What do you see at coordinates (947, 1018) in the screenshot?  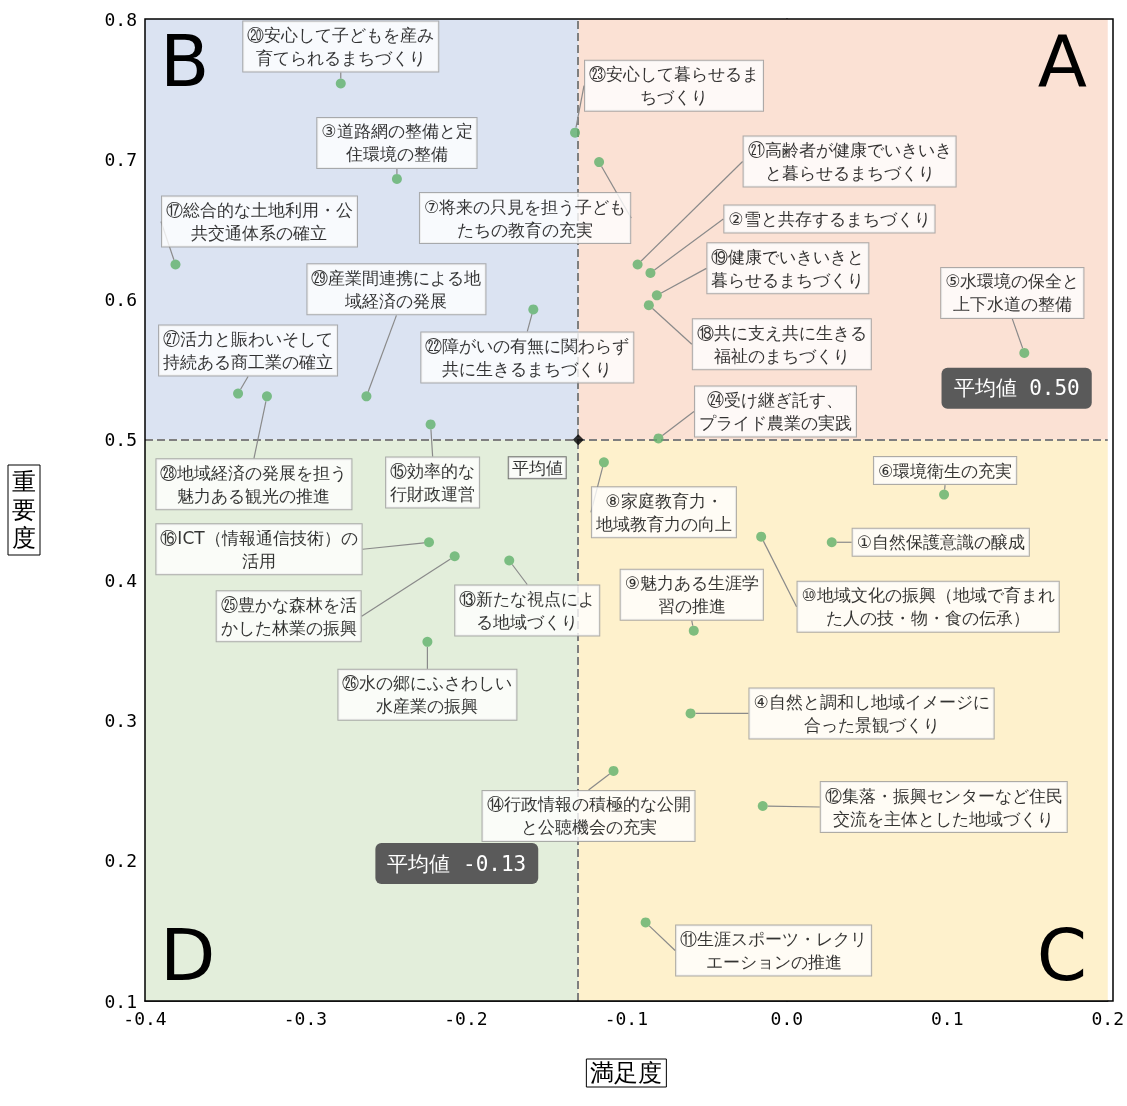 I see `x-tick-label: 0.1` at bounding box center [947, 1018].